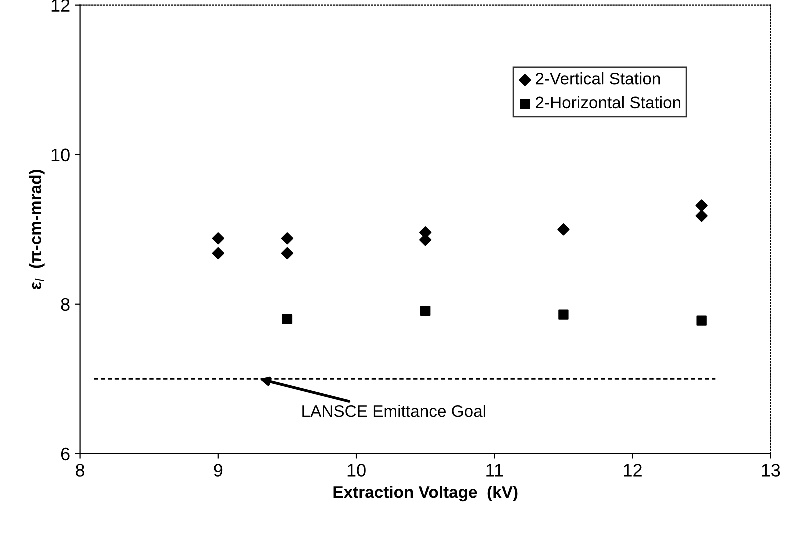  Describe the element at coordinates (608, 102) in the screenshot. I see `legend-label: 2-Horizontal Station` at that location.